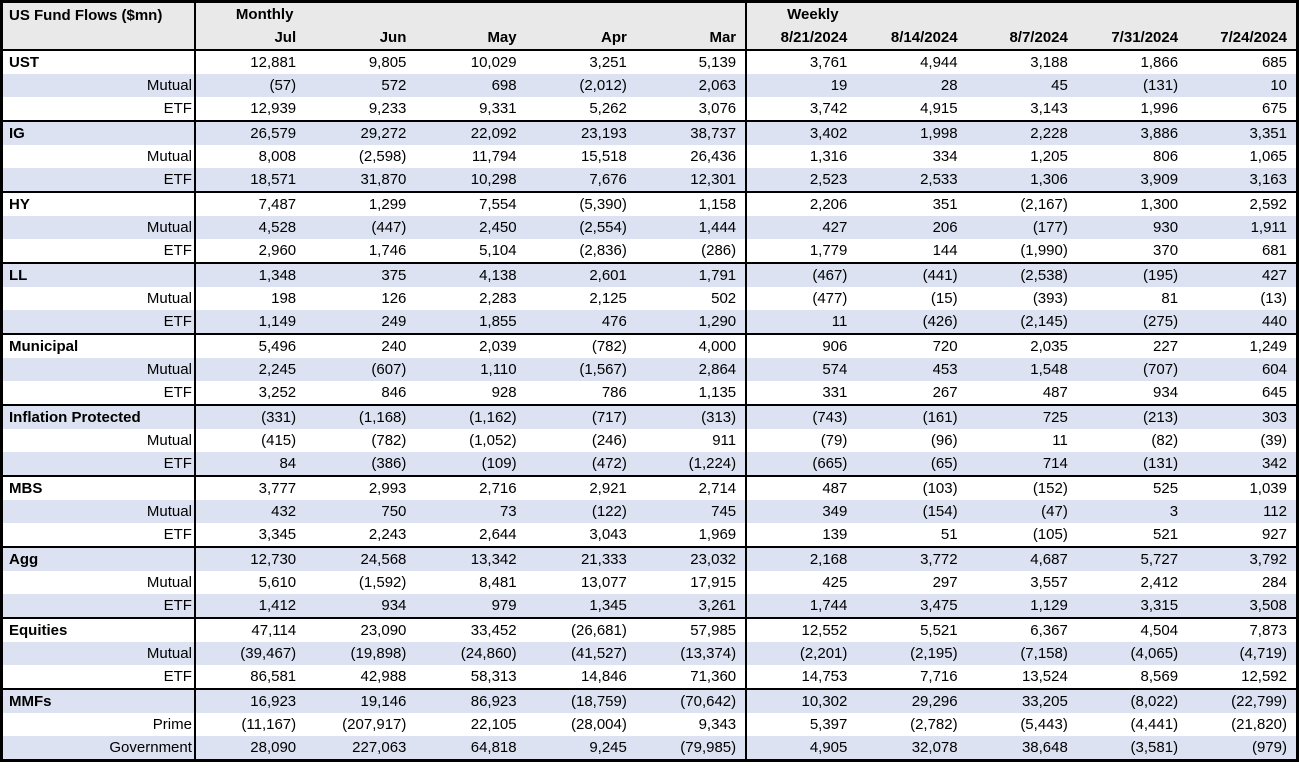 The width and height of the screenshot is (1299, 778). I want to click on value-cell: (4,441), so click(1154, 724).